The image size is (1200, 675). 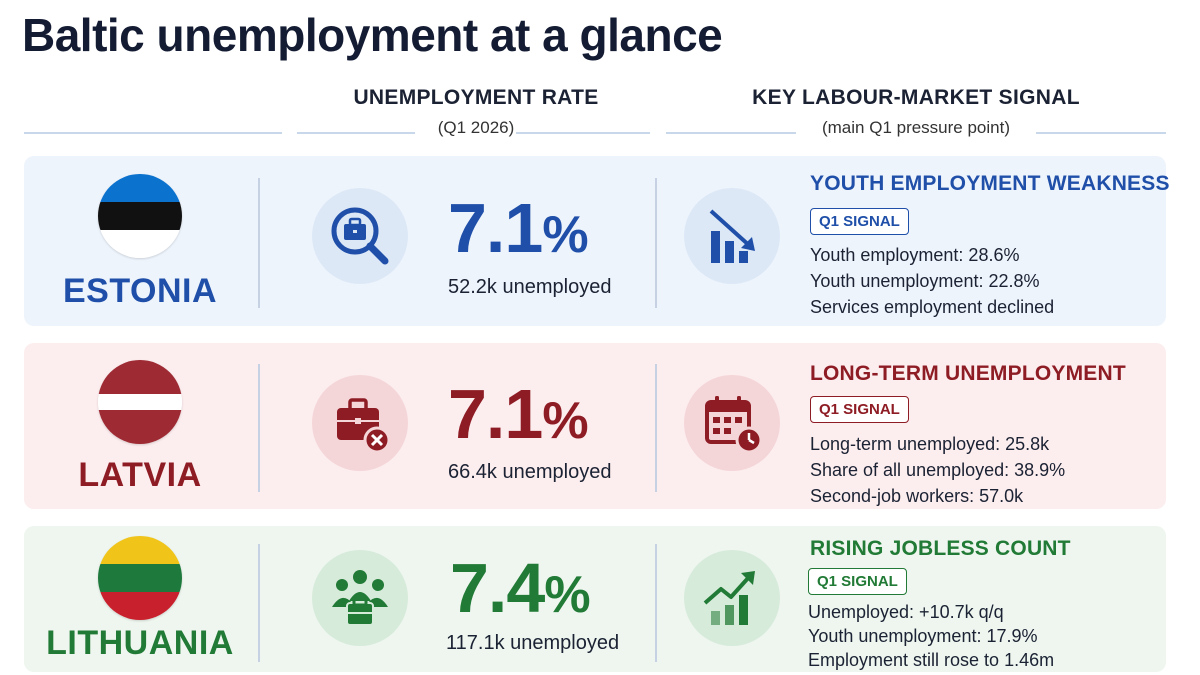 What do you see at coordinates (931, 660) in the screenshot?
I see `signal-detail: Employment still rose to 1.46m` at bounding box center [931, 660].